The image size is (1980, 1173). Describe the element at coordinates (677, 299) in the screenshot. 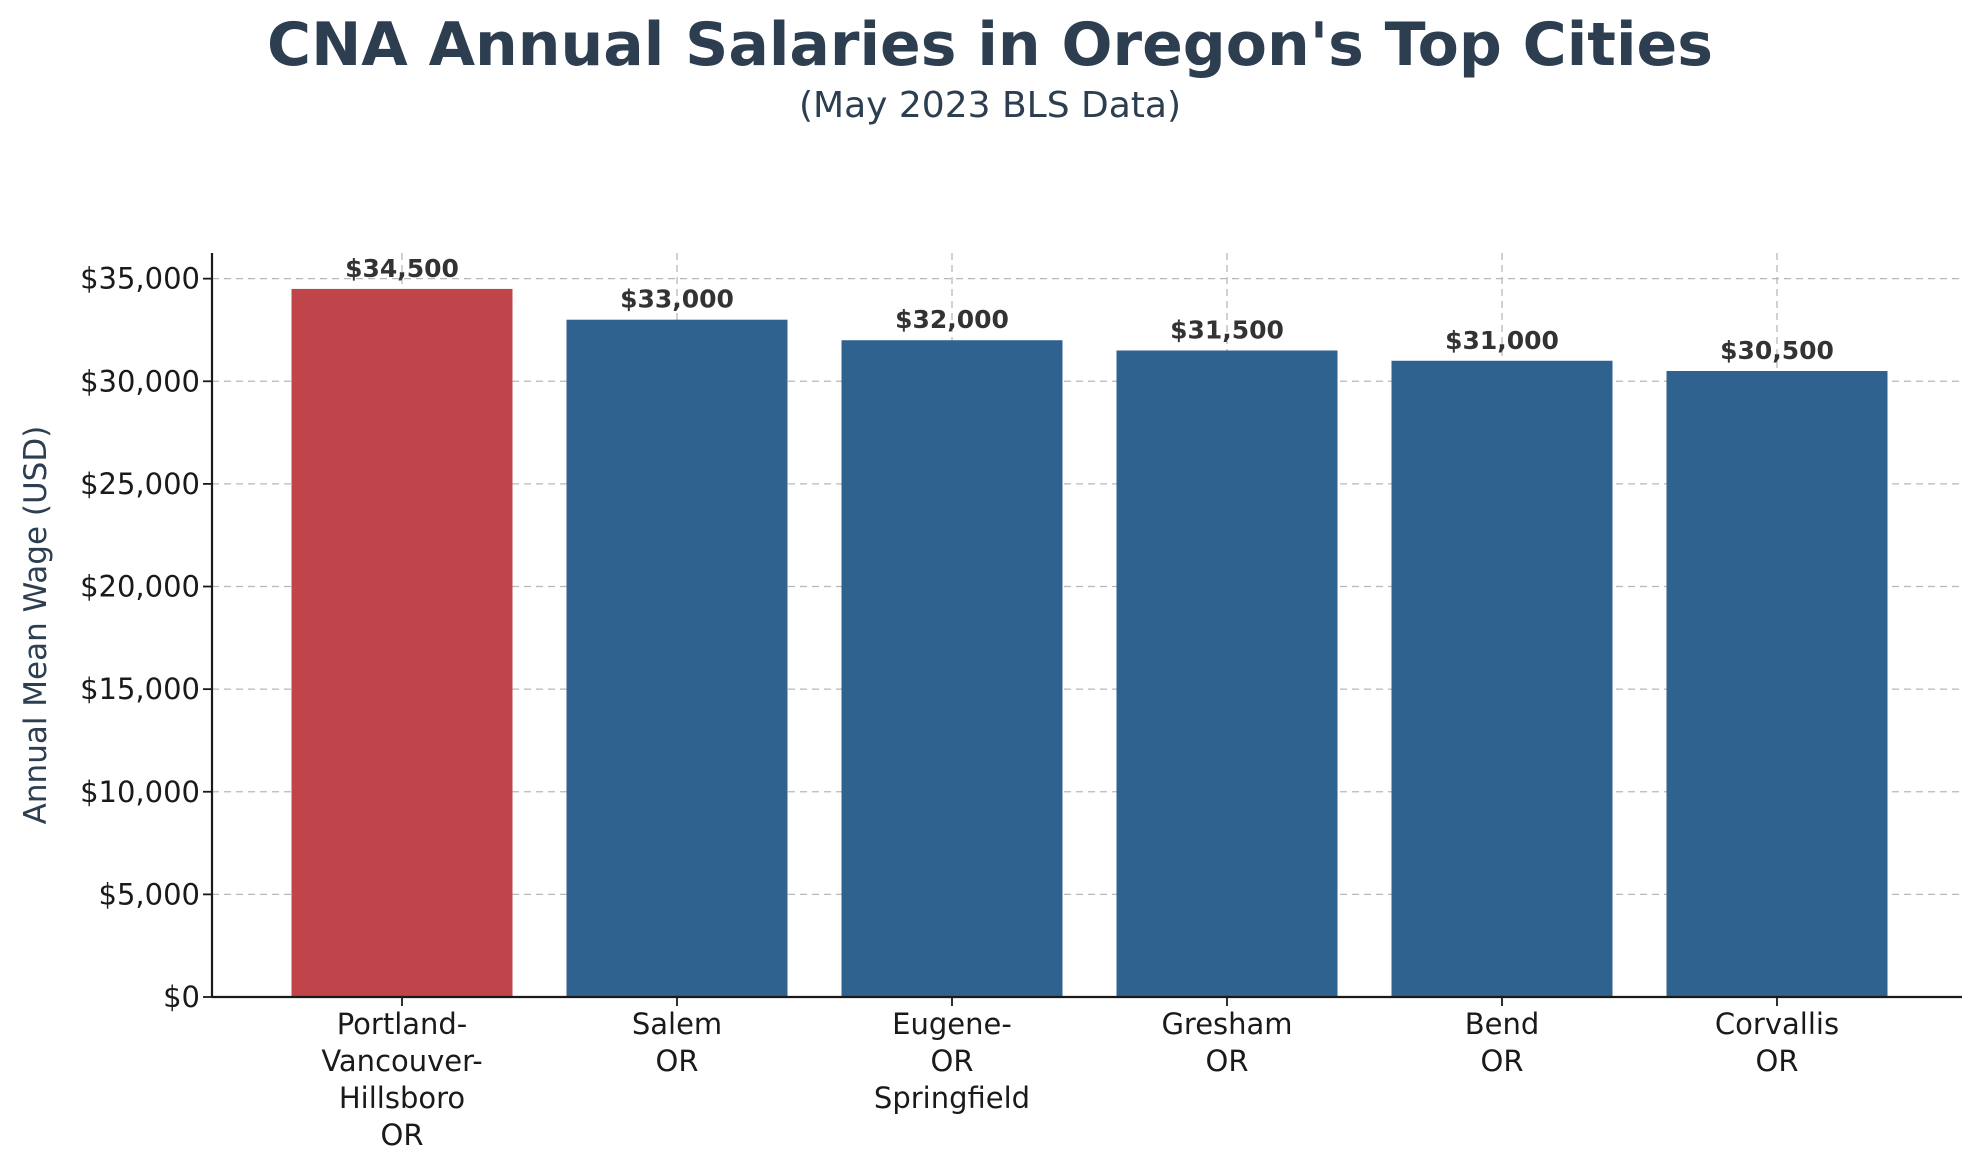

I see `bar-value-label: $33,000` at that location.